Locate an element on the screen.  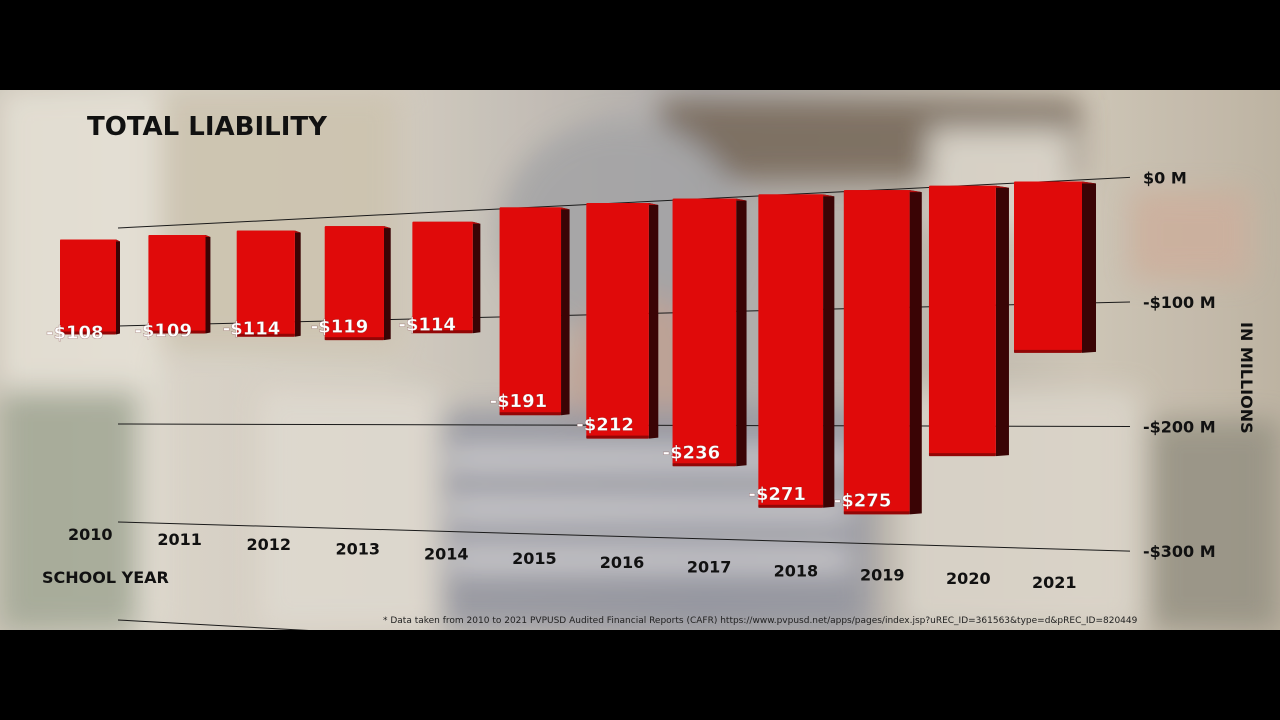
y-axis-ticks: $0 M-$100 M-$200 M-$300 M-$400 M is located at coordinates (1179, 364).